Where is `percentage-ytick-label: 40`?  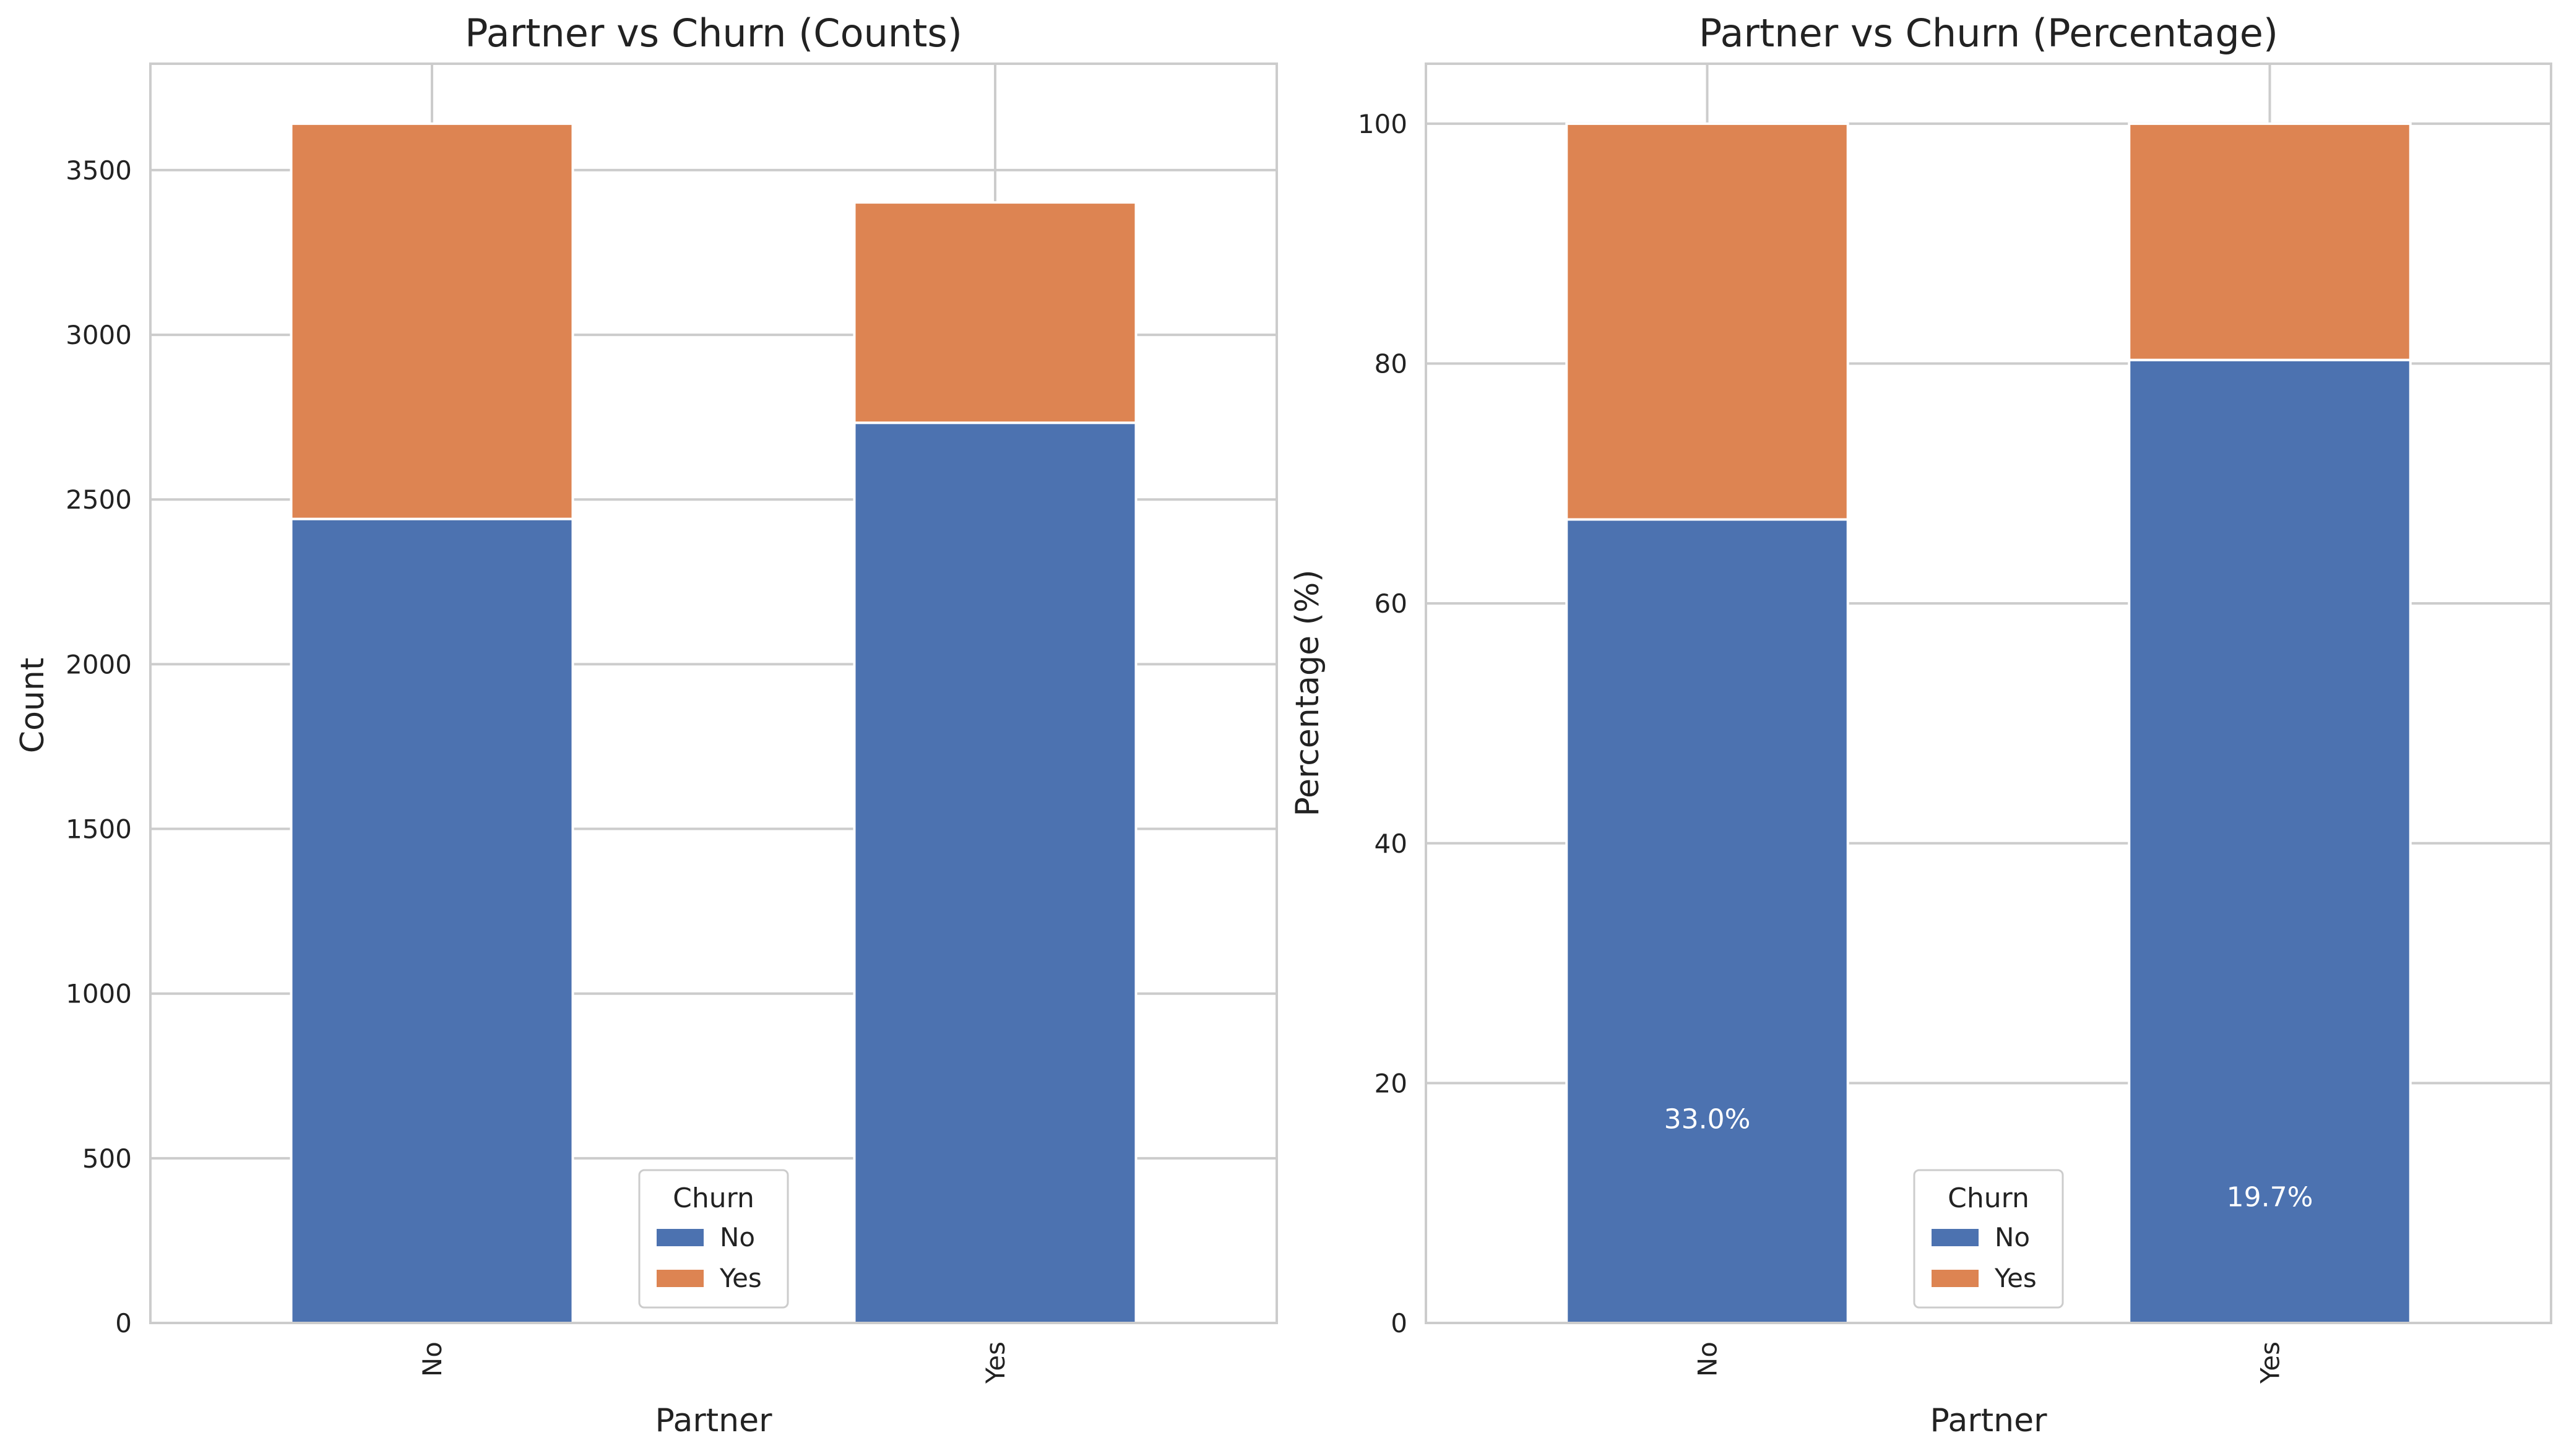
percentage-ytick-label: 40 is located at coordinates (1391, 844).